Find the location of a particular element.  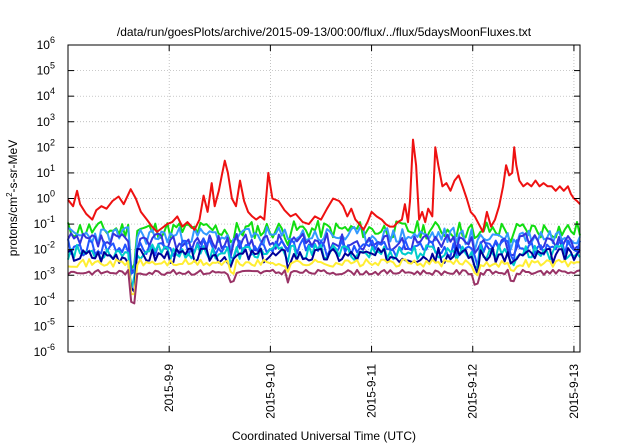

x-tick-label: 2015-9-10 is located at coordinates (270, 391).